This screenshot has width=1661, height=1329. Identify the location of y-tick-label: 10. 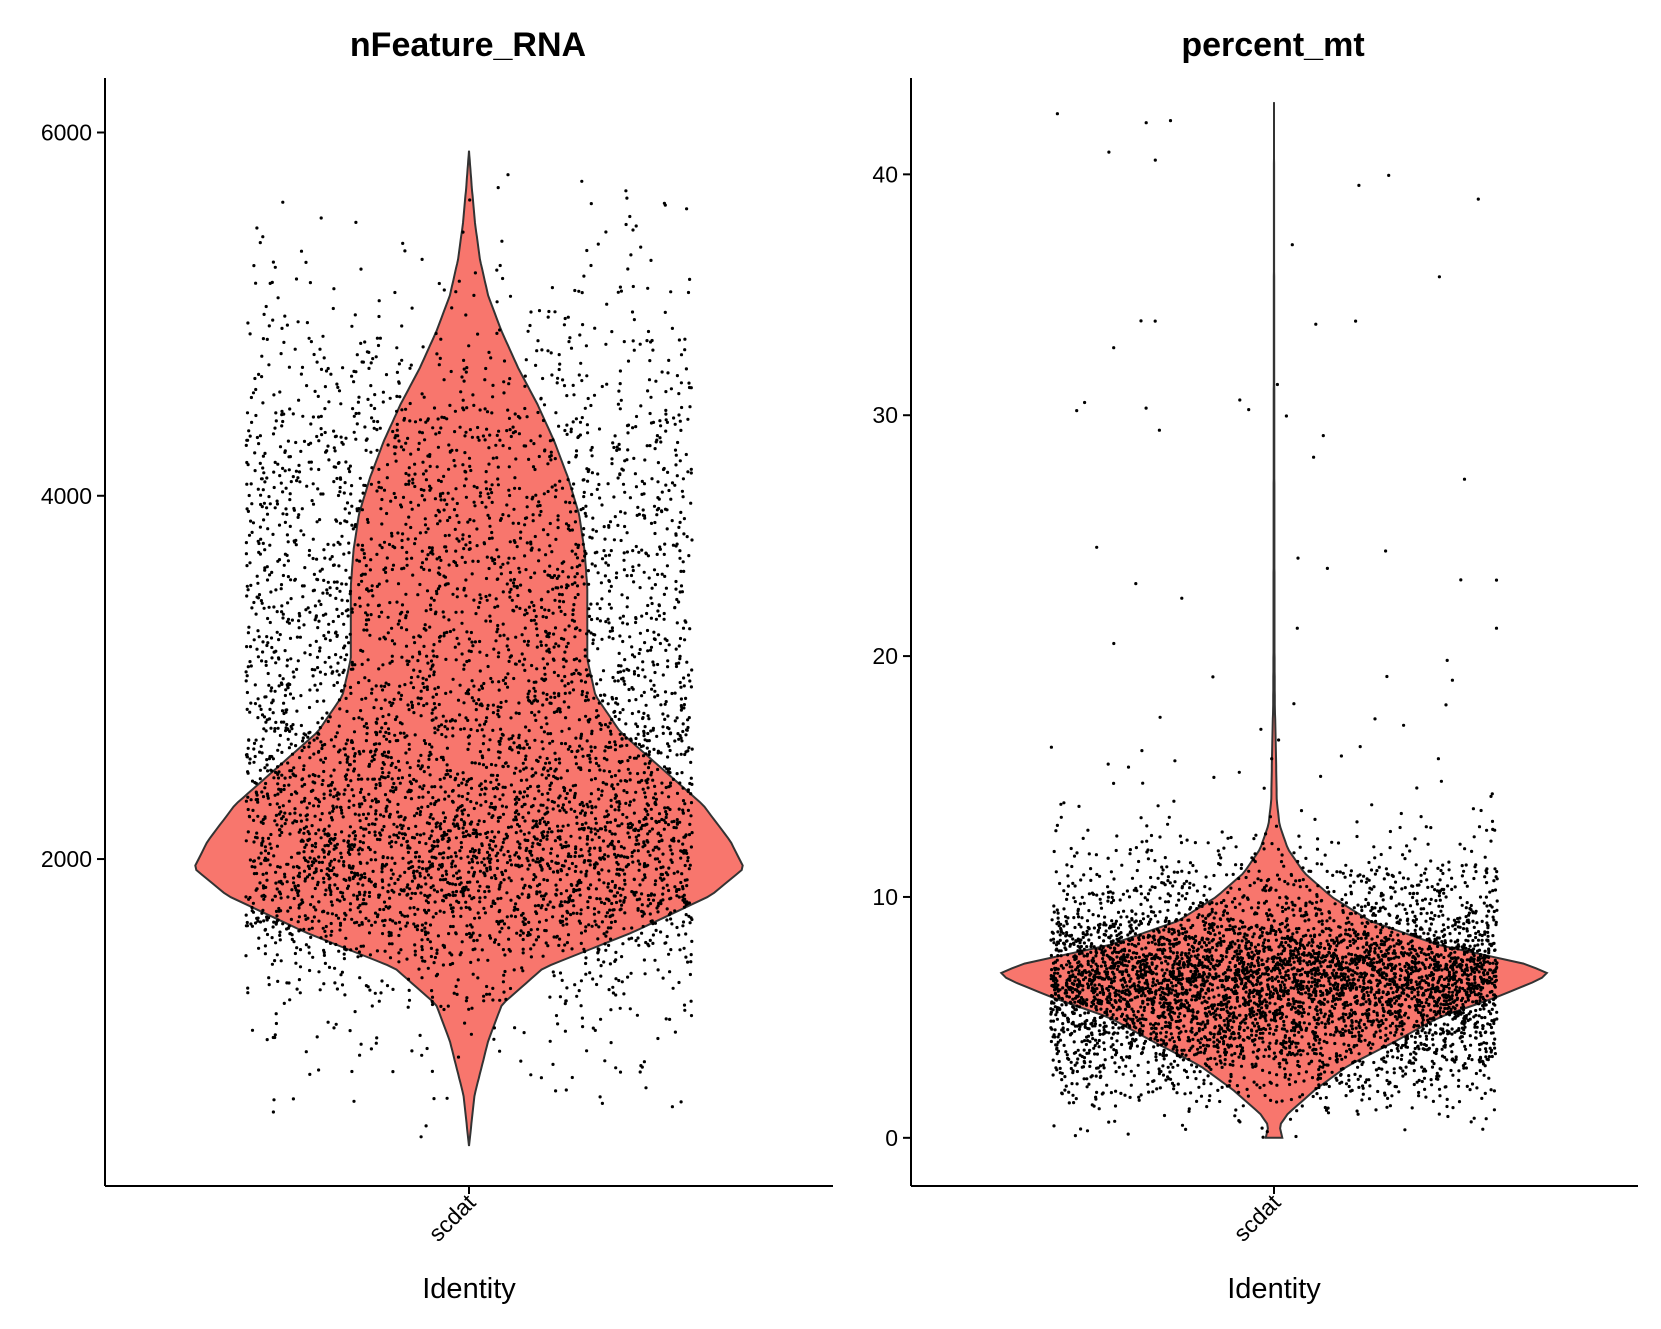
(885, 897).